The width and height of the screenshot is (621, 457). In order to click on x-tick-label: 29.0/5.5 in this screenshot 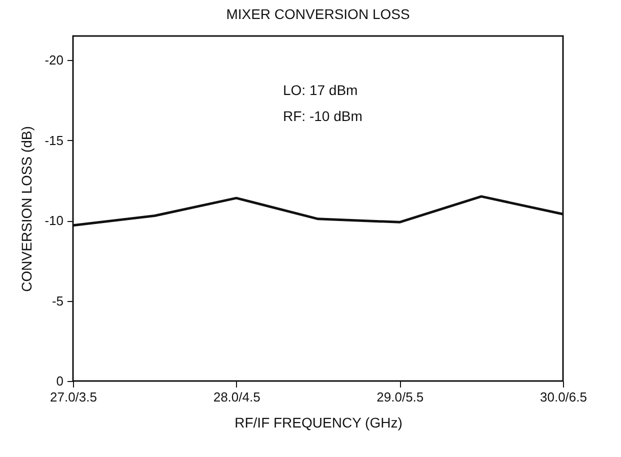, I will do `click(400, 397)`.